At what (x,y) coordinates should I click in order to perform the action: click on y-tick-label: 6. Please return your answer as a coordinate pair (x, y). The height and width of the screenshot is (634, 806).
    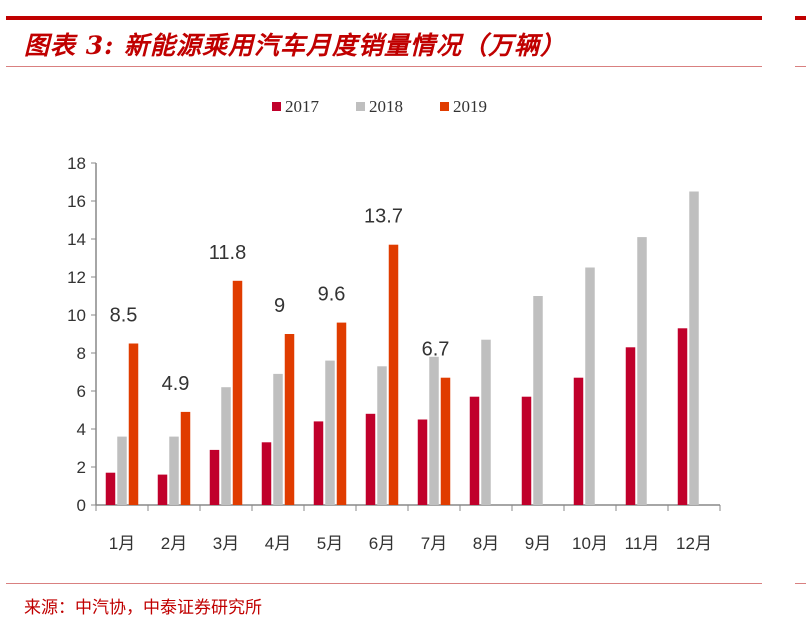
    Looking at the image, I should click on (81, 391).